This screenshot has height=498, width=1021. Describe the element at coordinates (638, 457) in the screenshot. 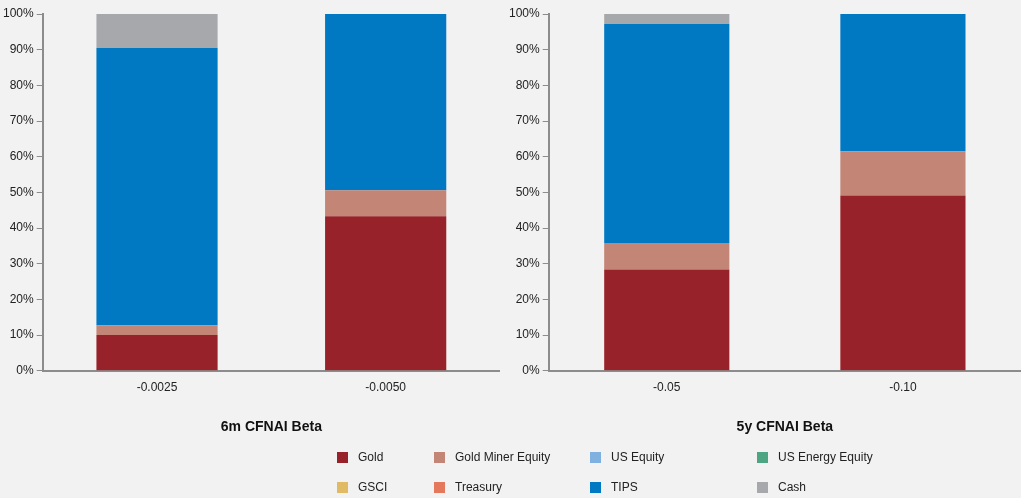

I see `legend-label: US Equity` at that location.